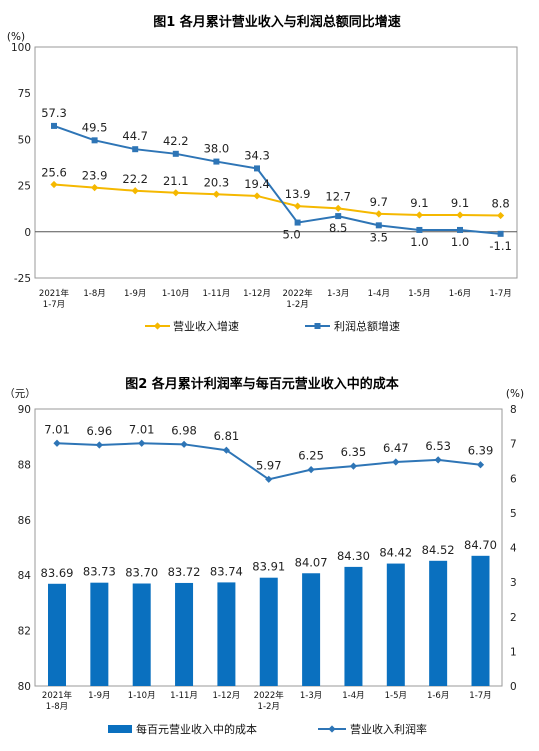  Describe the element at coordinates (27, 233) in the screenshot. I see `chart1-y-tick: 0` at that location.